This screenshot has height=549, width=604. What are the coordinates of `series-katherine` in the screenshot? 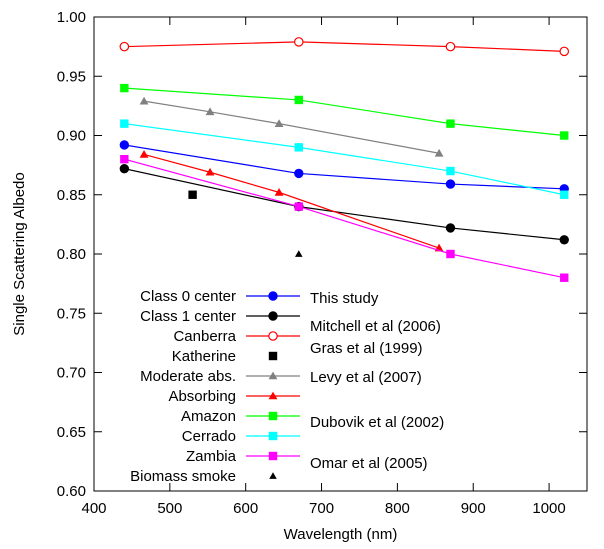 It's located at (192, 194).